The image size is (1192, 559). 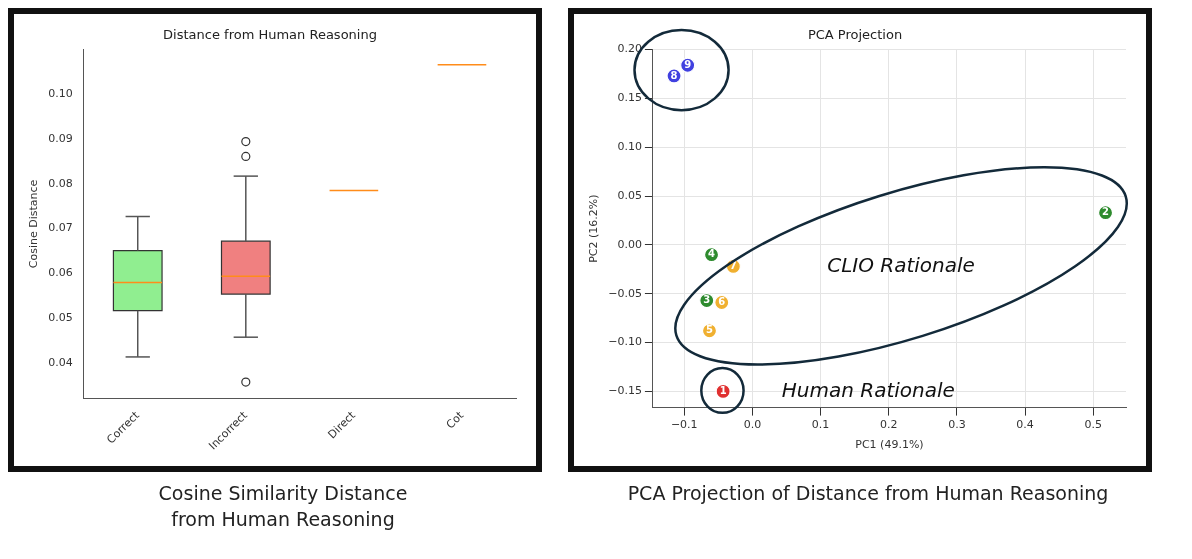 What do you see at coordinates (283, 506) in the screenshot?
I see `text: Cosine Similarity Distance from Human Reasoning` at bounding box center [283, 506].